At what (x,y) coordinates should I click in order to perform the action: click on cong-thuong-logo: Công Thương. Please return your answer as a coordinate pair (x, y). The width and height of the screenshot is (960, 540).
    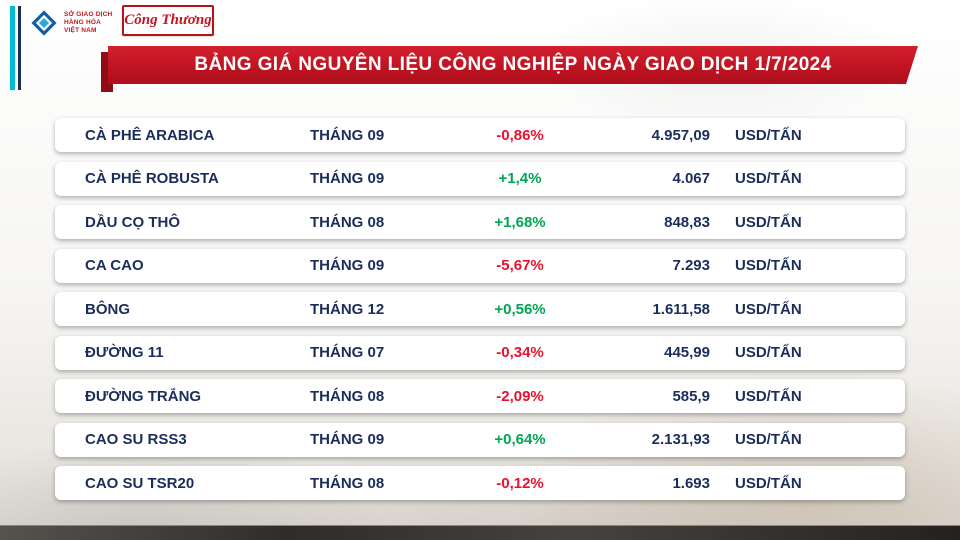
    Looking at the image, I should click on (168, 20).